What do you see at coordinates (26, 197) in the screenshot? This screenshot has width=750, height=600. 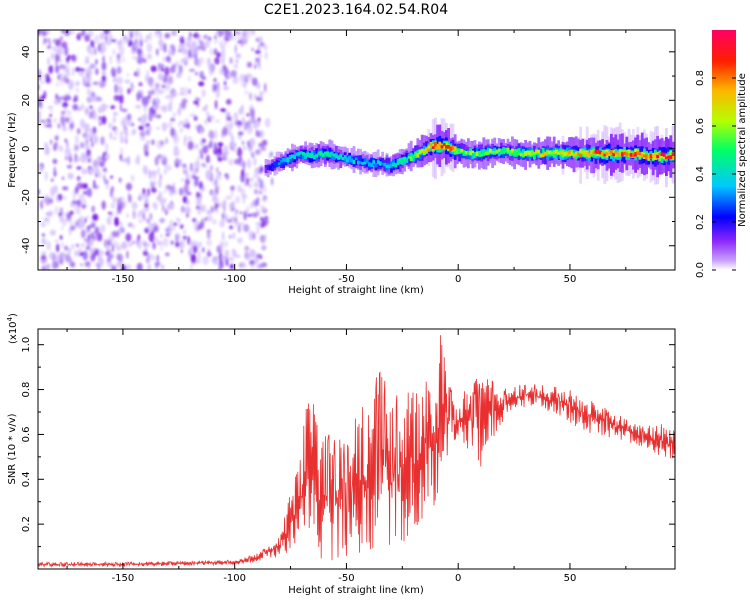 I see `y-tick-label: -20` at bounding box center [26, 197].